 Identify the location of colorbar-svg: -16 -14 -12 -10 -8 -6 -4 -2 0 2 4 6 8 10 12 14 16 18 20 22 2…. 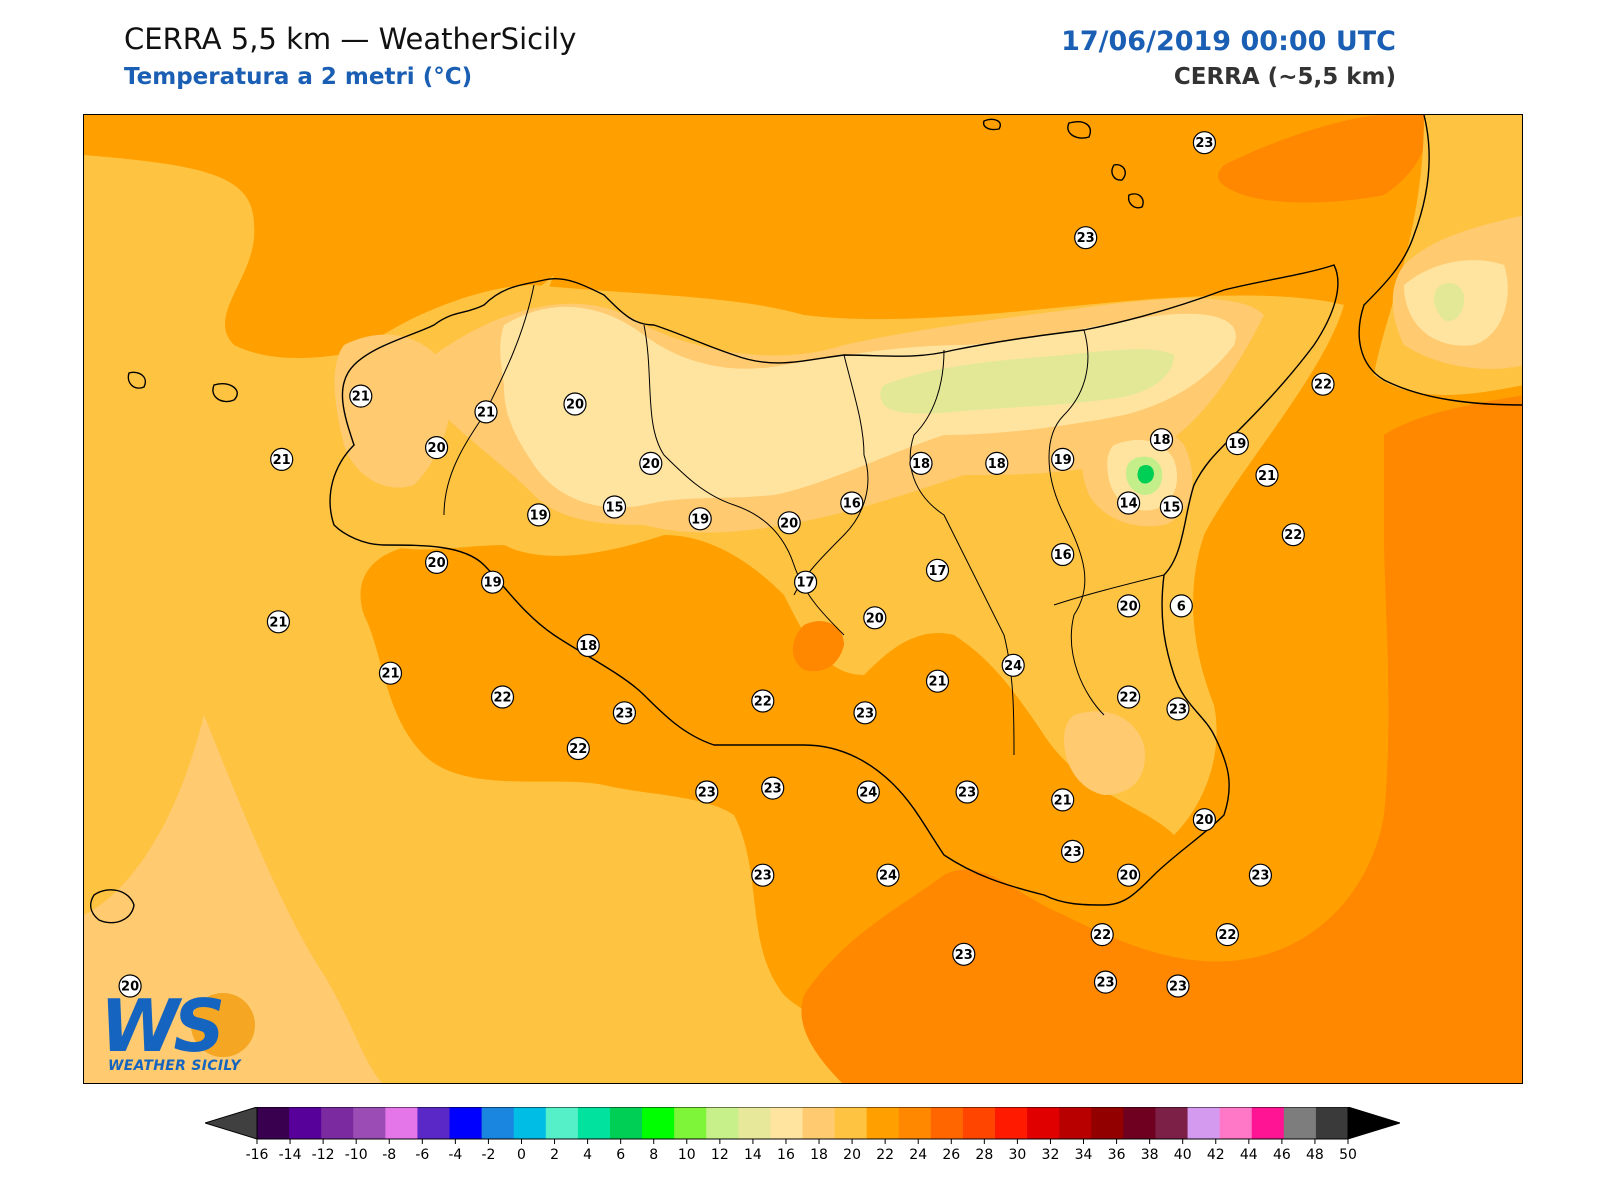
(802, 1134).